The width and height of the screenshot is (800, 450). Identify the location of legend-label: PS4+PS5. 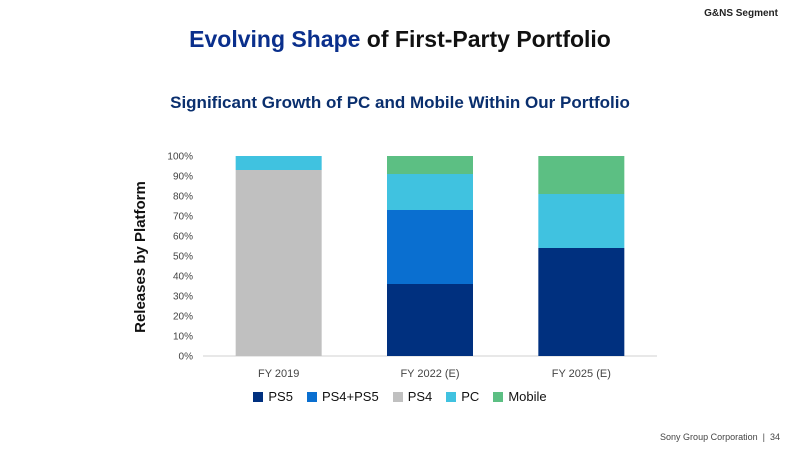
(350, 396).